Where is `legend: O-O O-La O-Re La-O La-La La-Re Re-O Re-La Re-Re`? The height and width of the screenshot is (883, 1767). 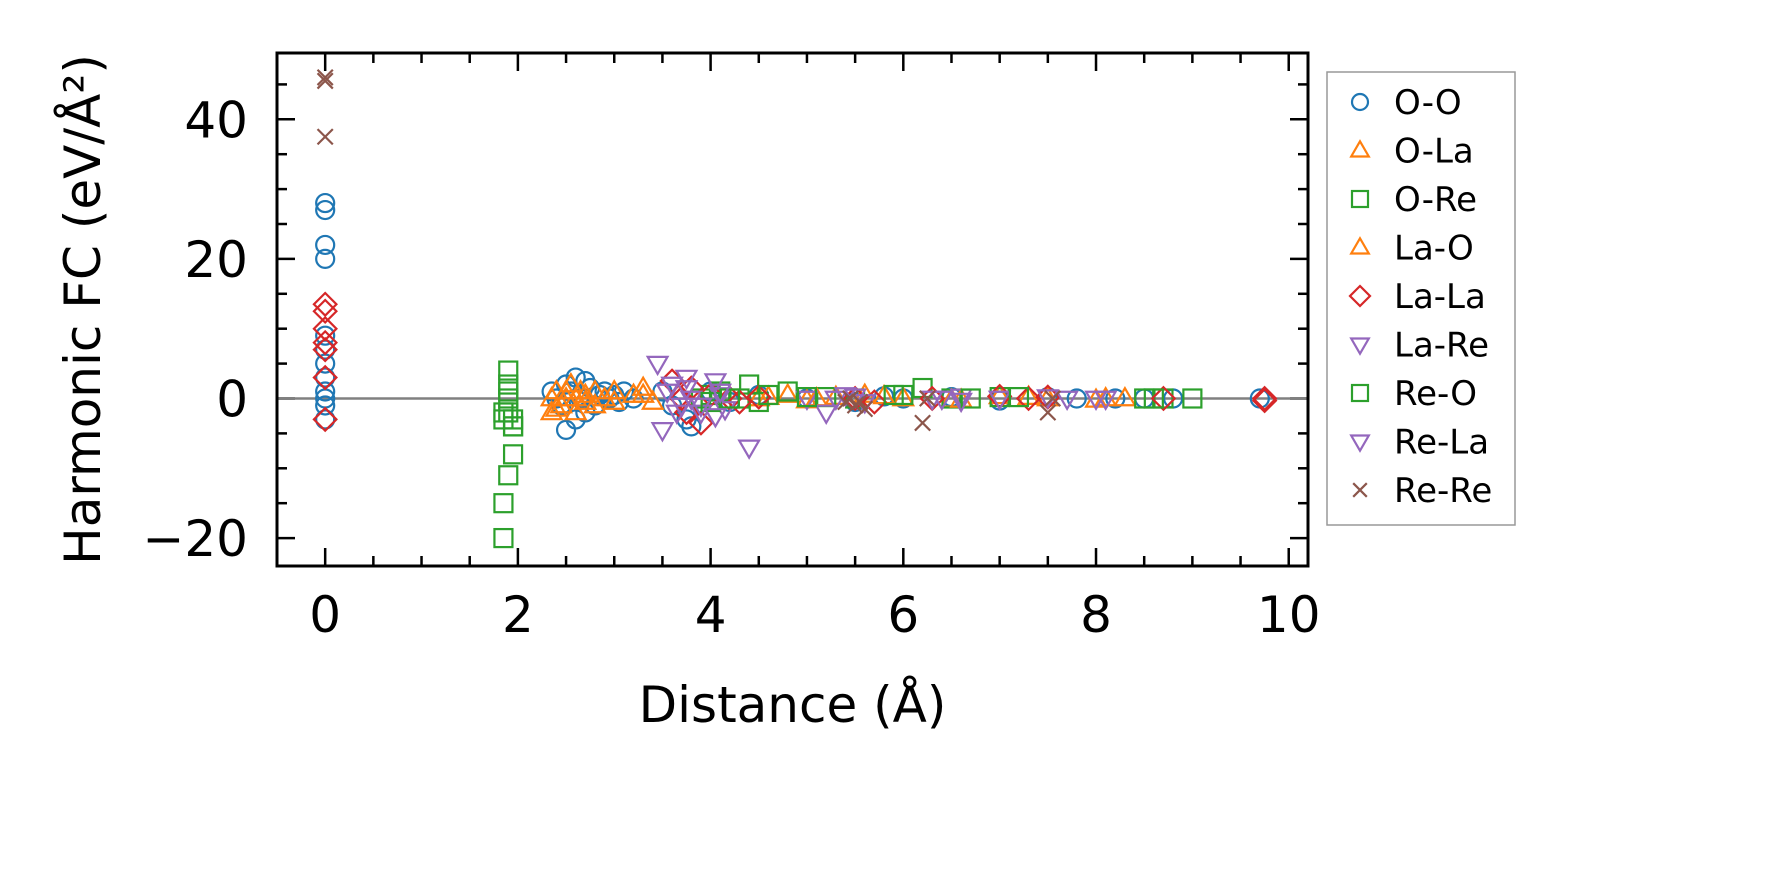 legend: O-O O-La O-Re La-O La-La La-Re Re-O Re-La Re-Re is located at coordinates (1421, 298).